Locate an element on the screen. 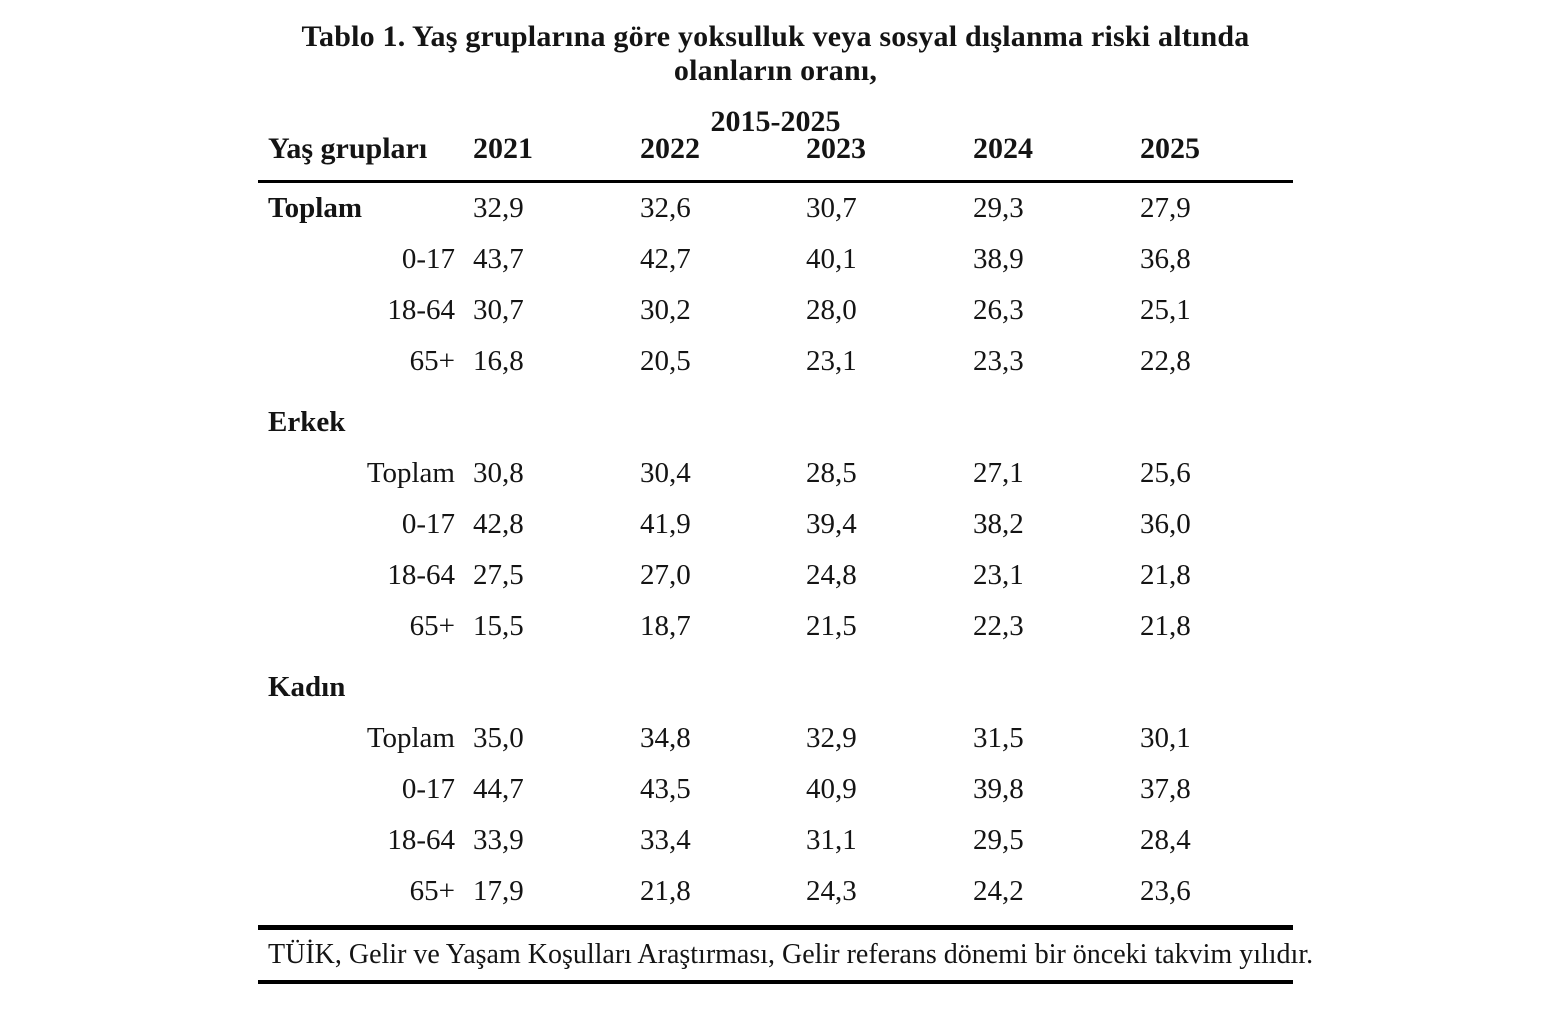 This screenshot has width=1545, height=1023. column-header-year-2025: 2025 is located at coordinates (1170, 148).